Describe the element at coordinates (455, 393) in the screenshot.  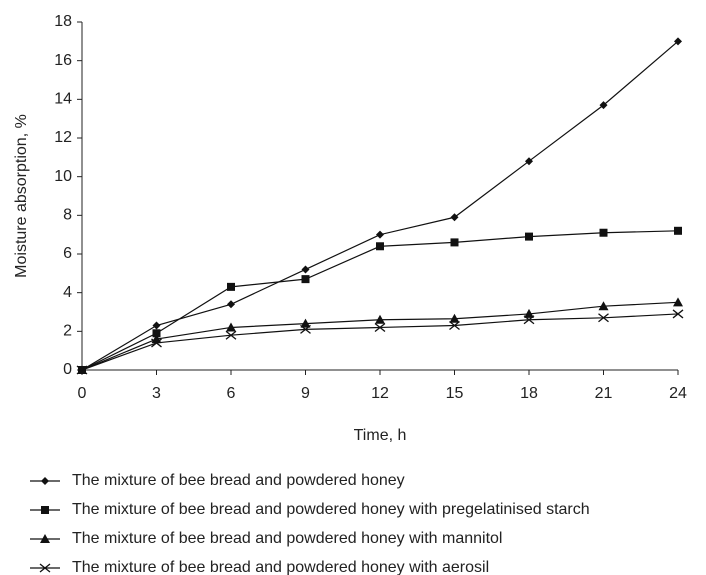
I see `x-tick-label: 15` at that location.